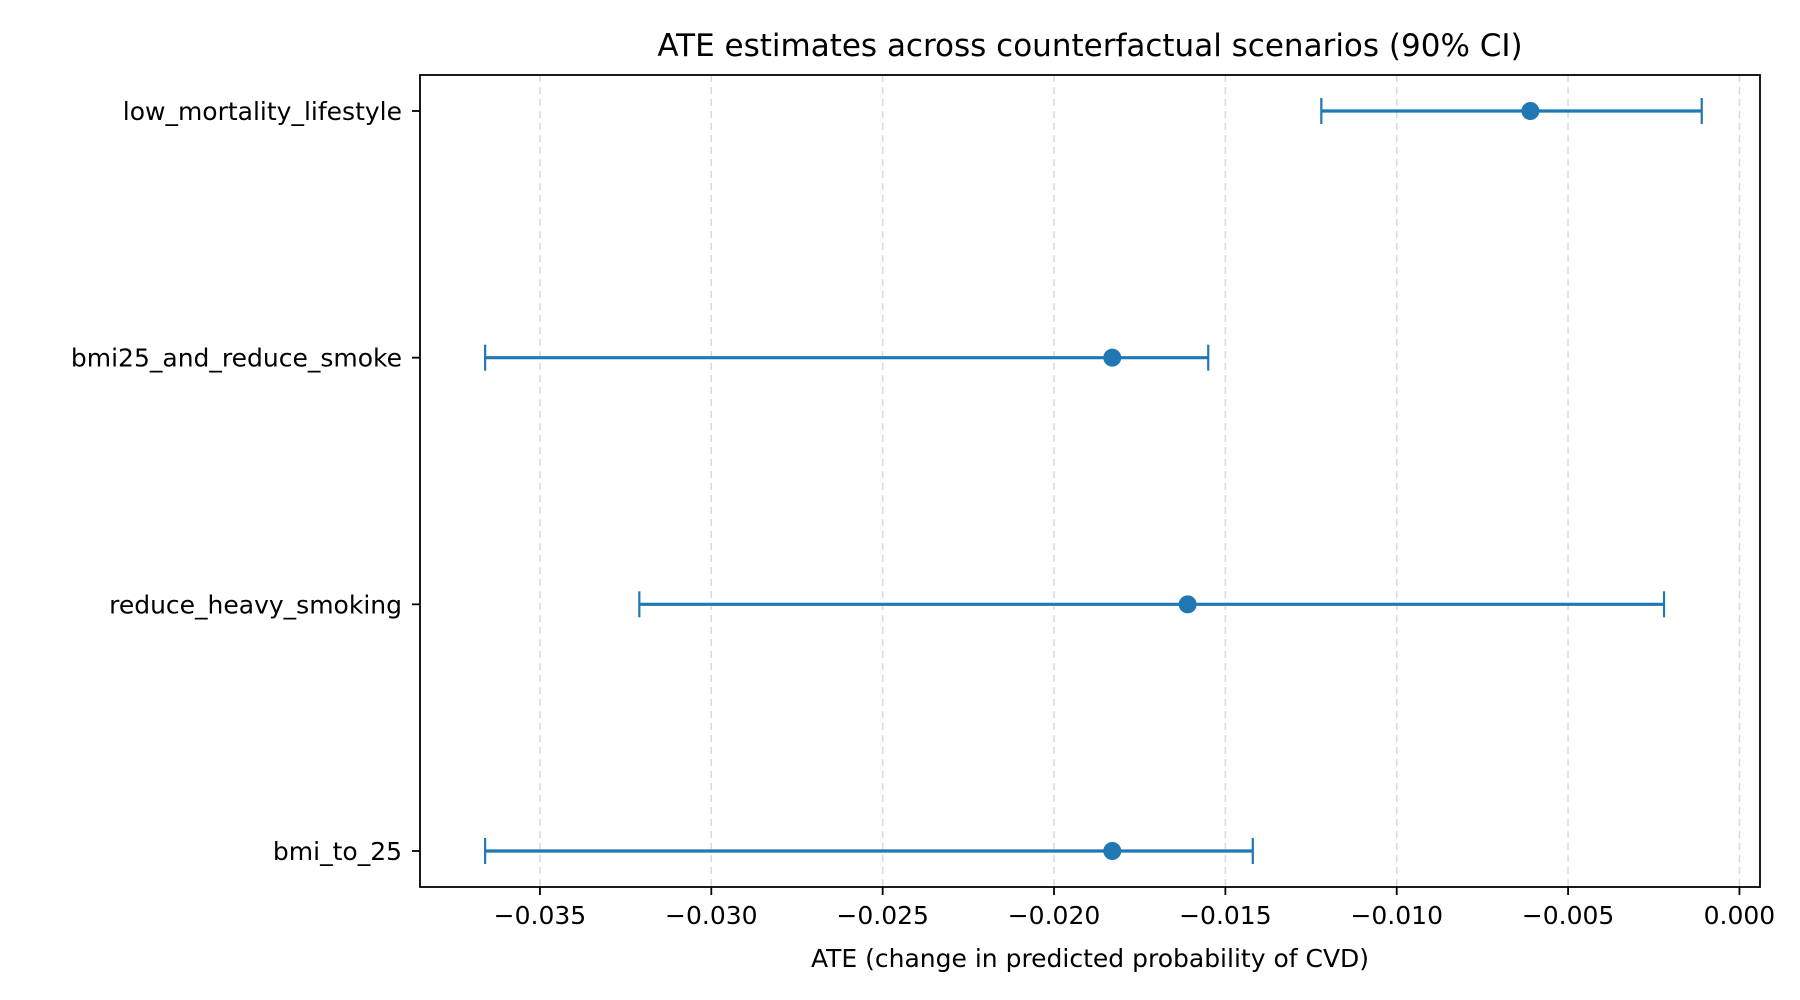 The image size is (1800, 1000). What do you see at coordinates (1054, 915) in the screenshot?
I see `x-tick-label: −0.020` at bounding box center [1054, 915].